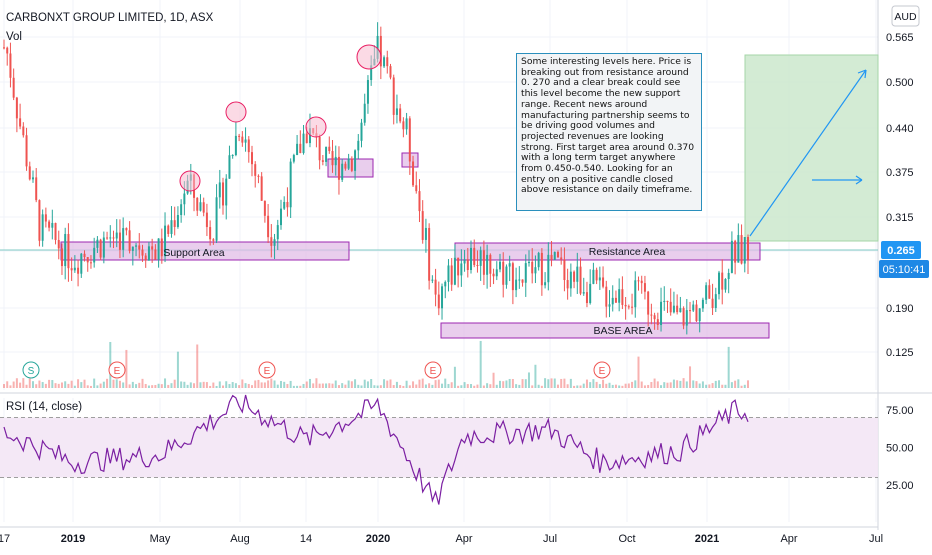 The width and height of the screenshot is (932, 555). I want to click on currency-button: AUD, so click(905, 16).